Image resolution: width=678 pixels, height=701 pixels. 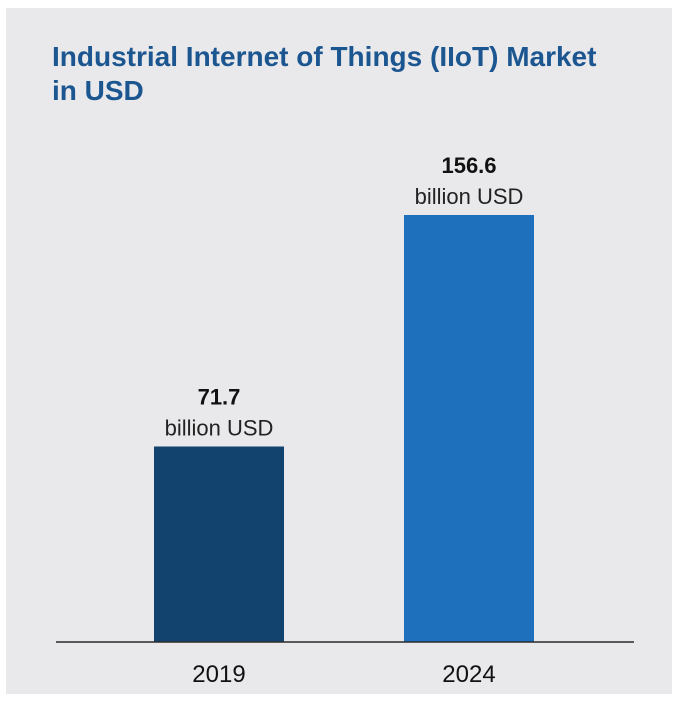 What do you see at coordinates (218, 674) in the screenshot?
I see `x-tick-label-2019: 2019` at bounding box center [218, 674].